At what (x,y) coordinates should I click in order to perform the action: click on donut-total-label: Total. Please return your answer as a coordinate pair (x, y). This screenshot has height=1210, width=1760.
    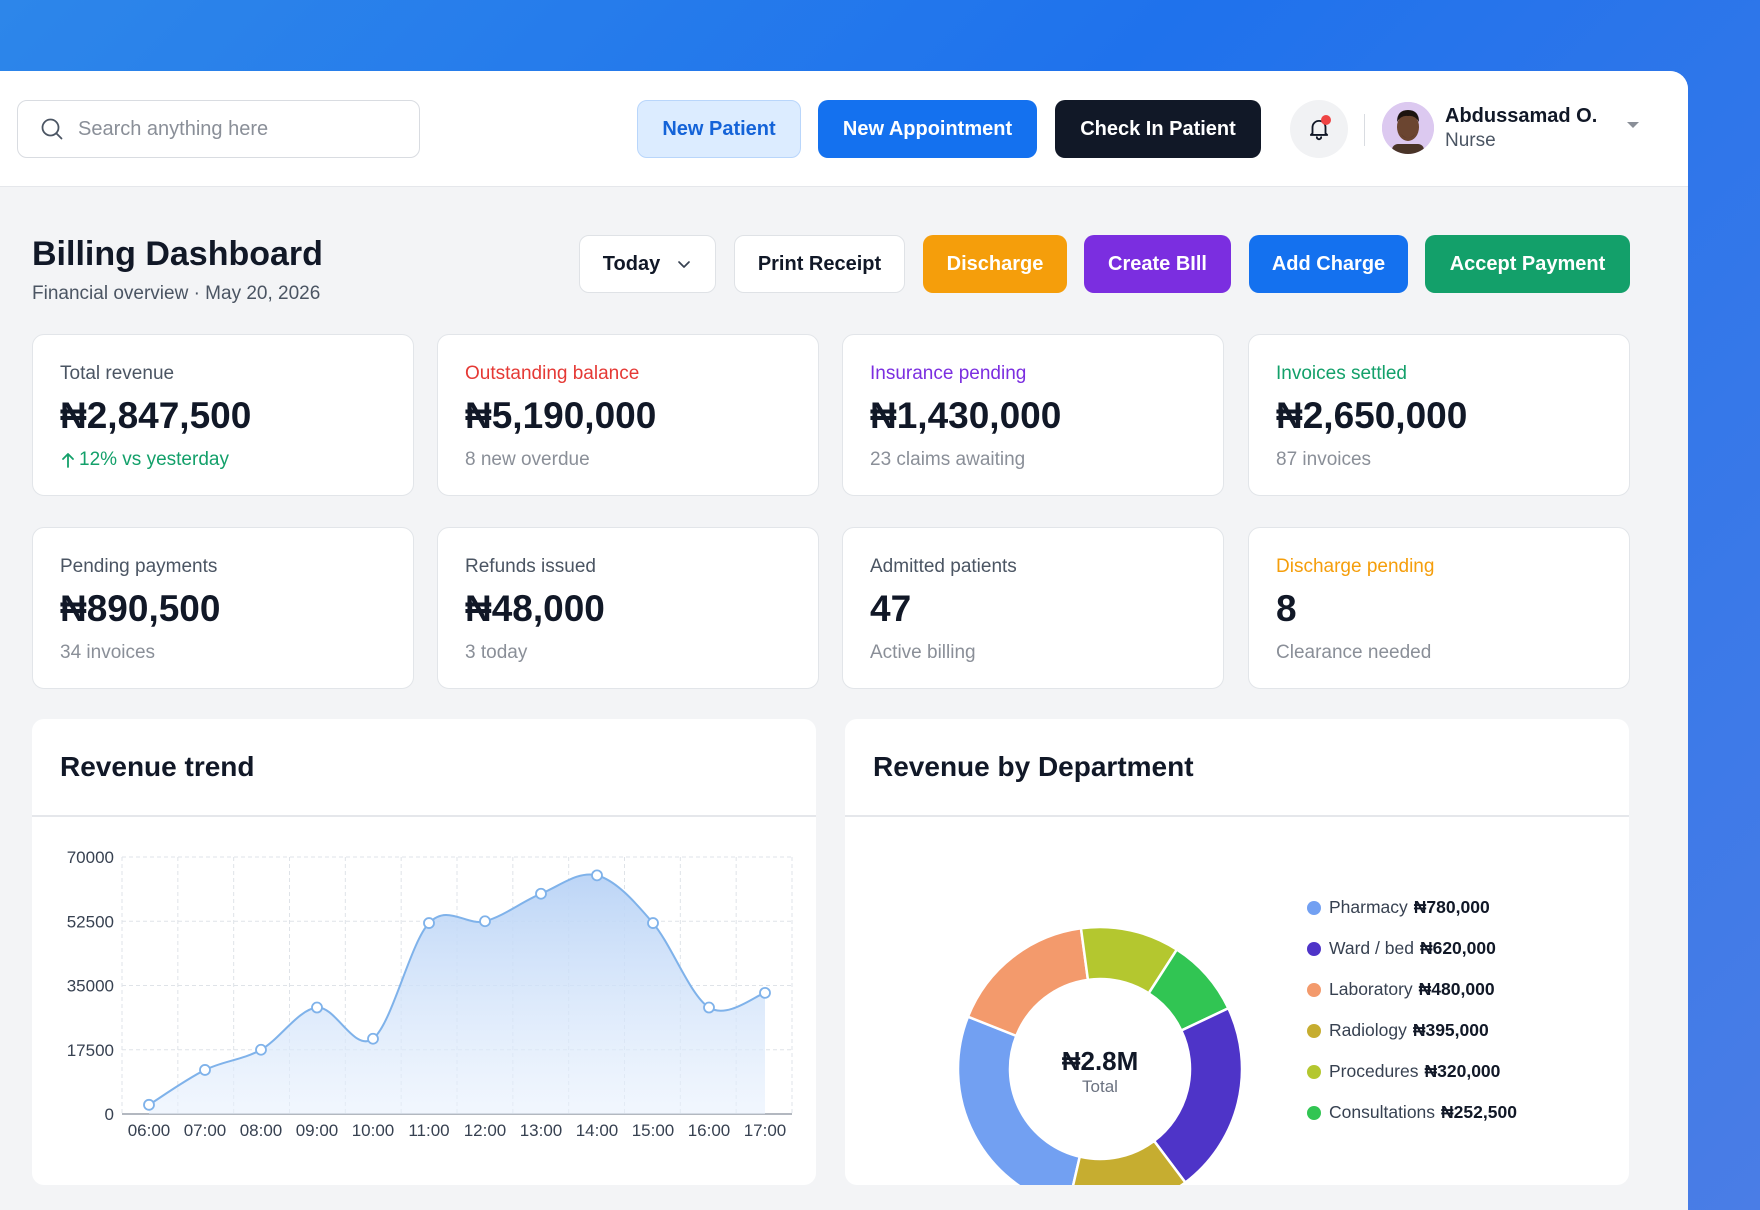
    Looking at the image, I should click on (1100, 1086).